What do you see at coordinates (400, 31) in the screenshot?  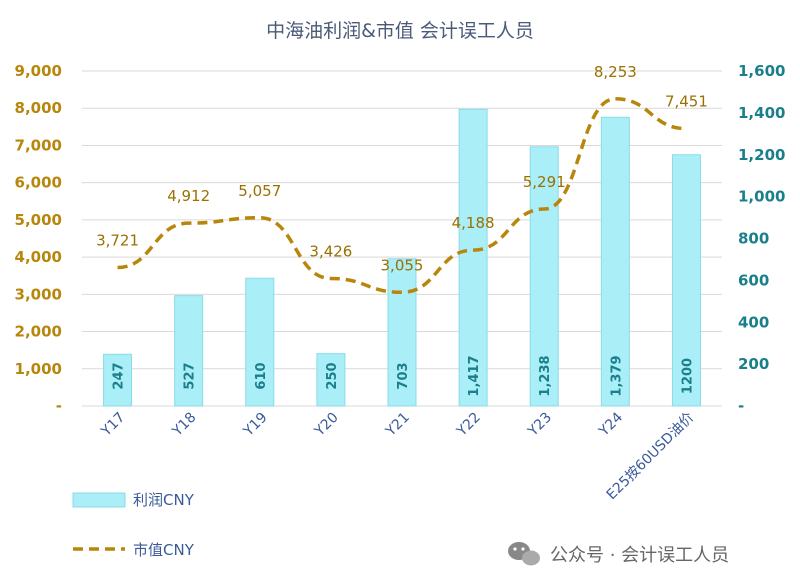 I see `chart-title: 中海油利润&市值 会计误工人员` at bounding box center [400, 31].